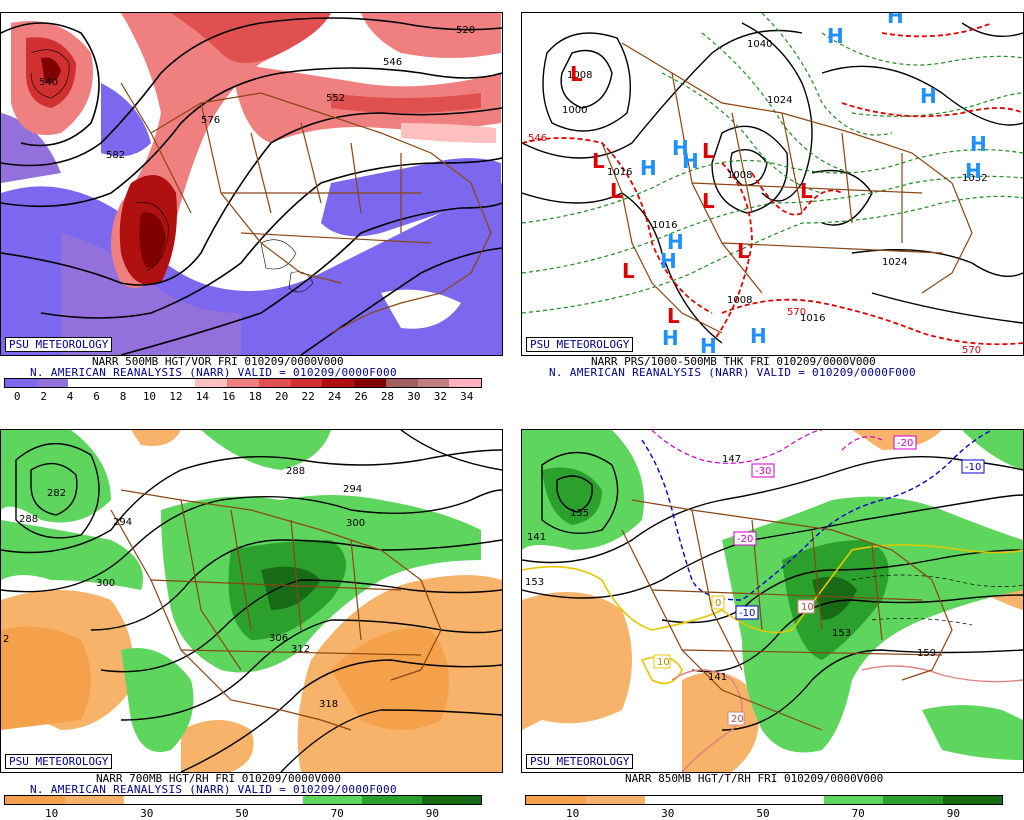 Image resolution: width=1024 pixels, height=820 pixels. Describe the element at coordinates (328, 704) in the screenshot. I see `height-label: 318` at that location.